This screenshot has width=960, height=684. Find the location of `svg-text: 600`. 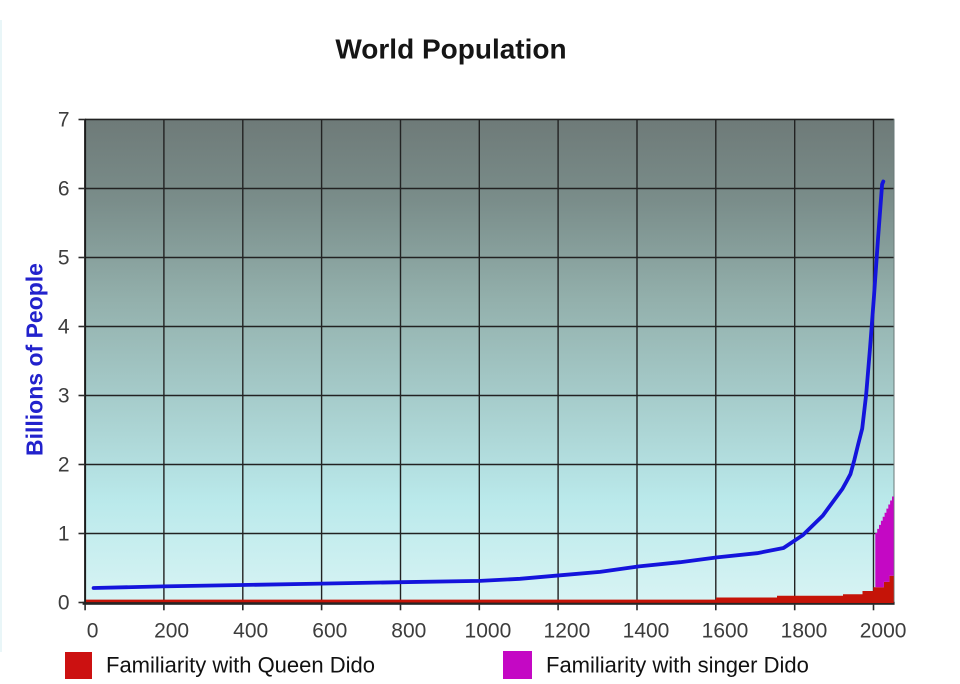

svg-text: 600 is located at coordinates (329, 631).